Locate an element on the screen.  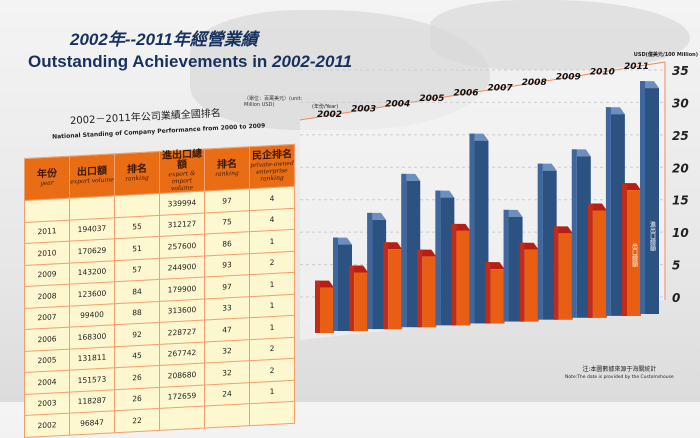
bar-export-2011 is located at coordinates (634, 253).